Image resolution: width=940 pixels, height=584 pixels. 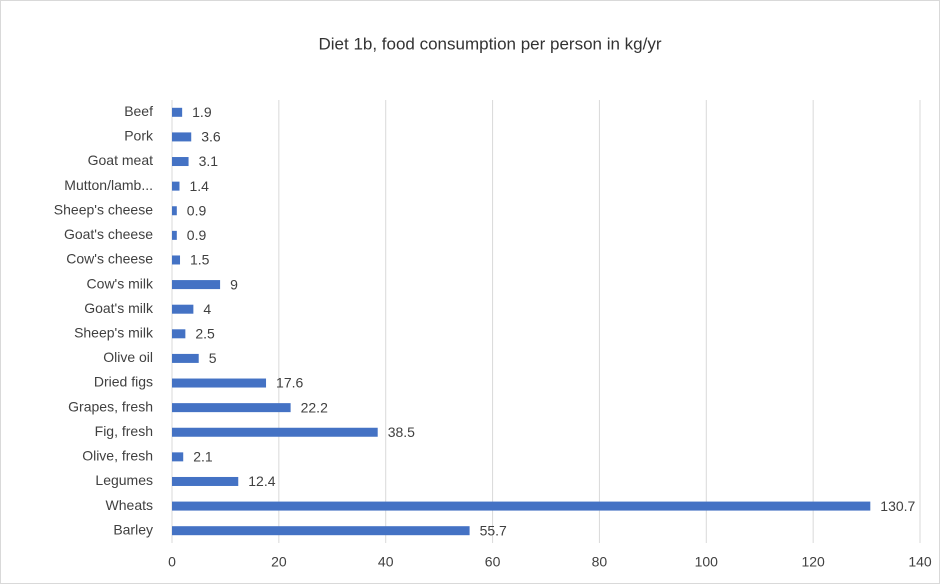 I want to click on y-tick-label: Goat meat, so click(x=120, y=160).